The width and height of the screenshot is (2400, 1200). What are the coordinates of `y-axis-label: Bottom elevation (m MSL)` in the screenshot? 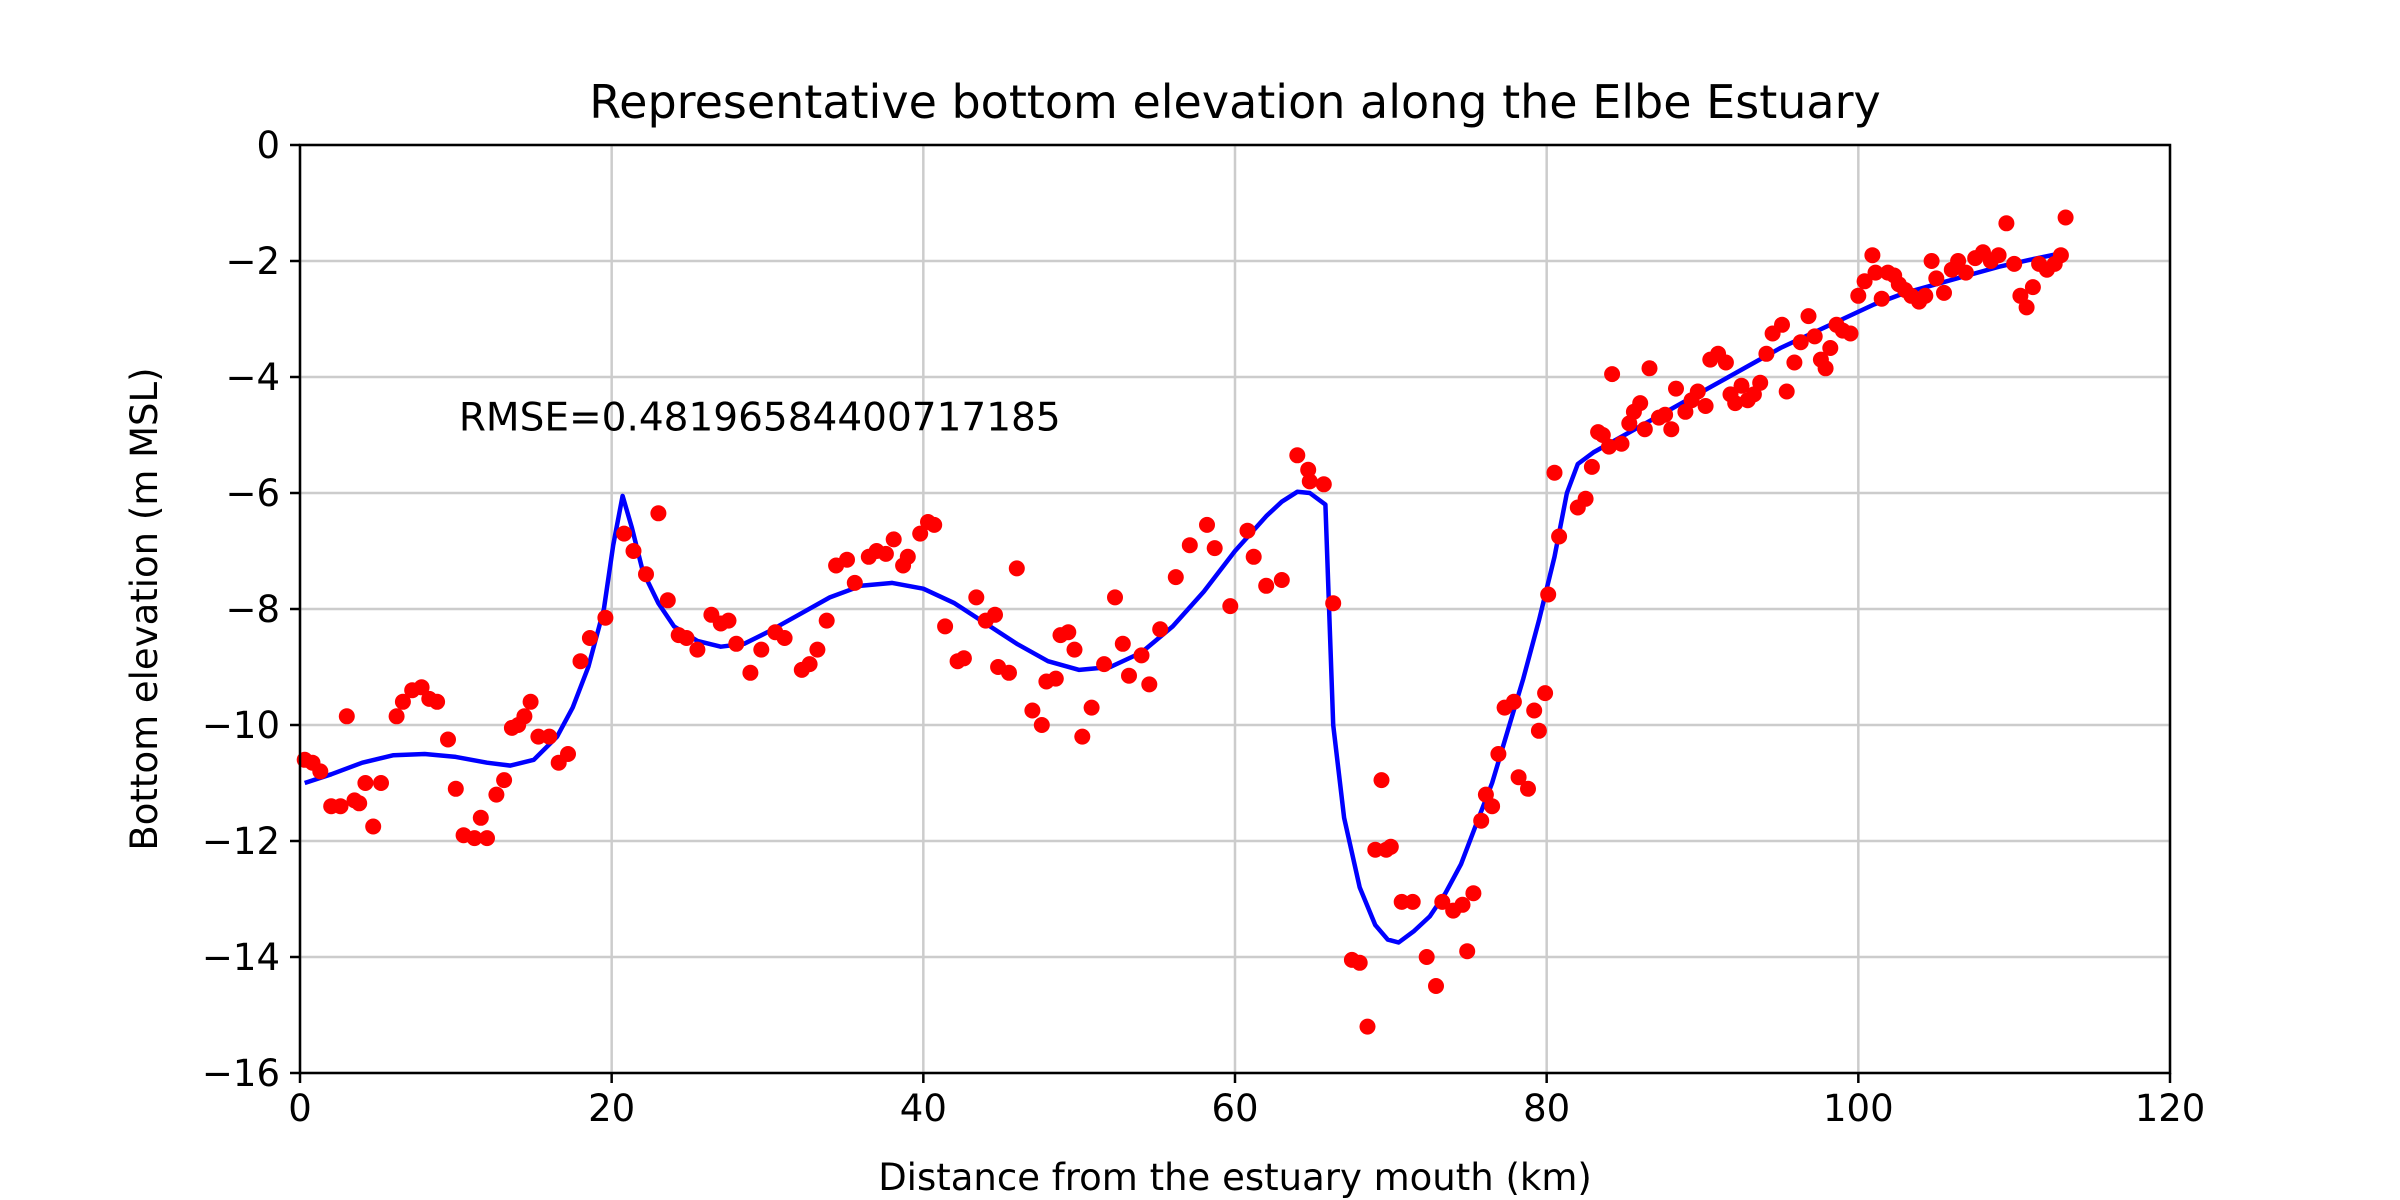 It's located at (144, 608).